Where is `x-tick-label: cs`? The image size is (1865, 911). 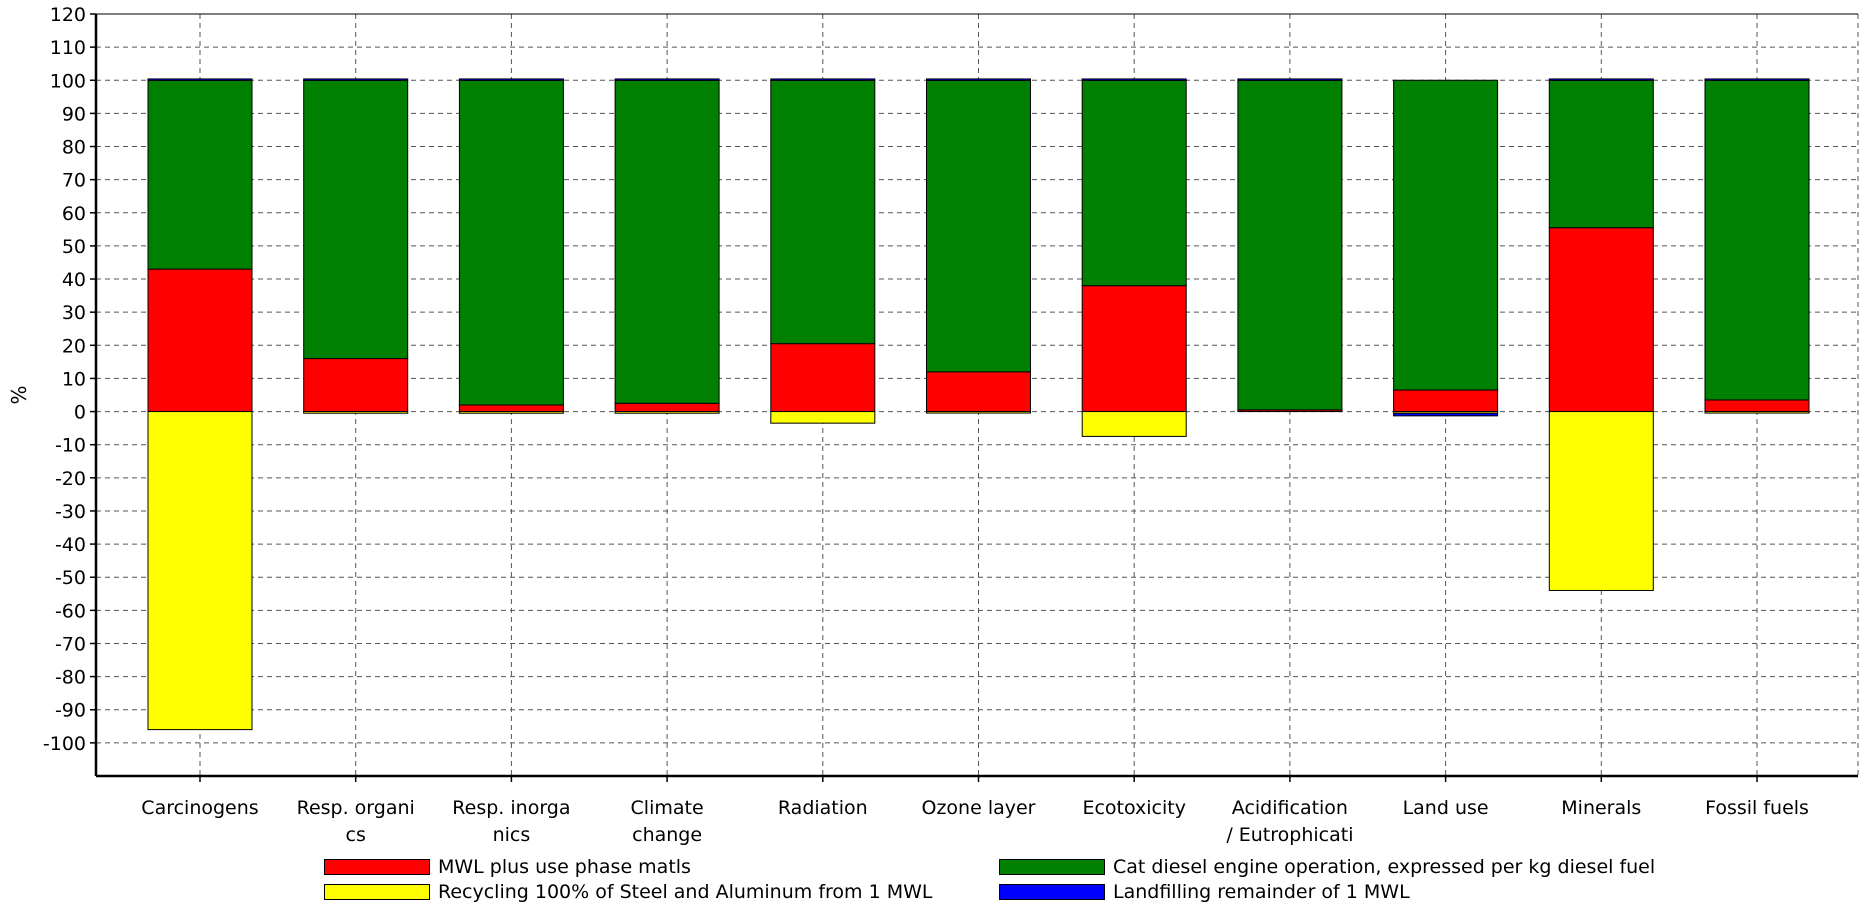 x-tick-label: cs is located at coordinates (356, 835).